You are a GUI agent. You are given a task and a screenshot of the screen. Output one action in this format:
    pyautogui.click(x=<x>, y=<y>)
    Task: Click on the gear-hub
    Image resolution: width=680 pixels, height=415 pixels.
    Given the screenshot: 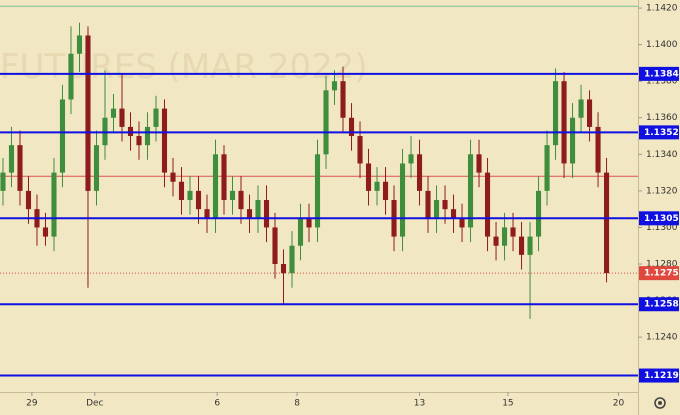 What is the action you would take?
    pyautogui.click(x=660, y=403)
    